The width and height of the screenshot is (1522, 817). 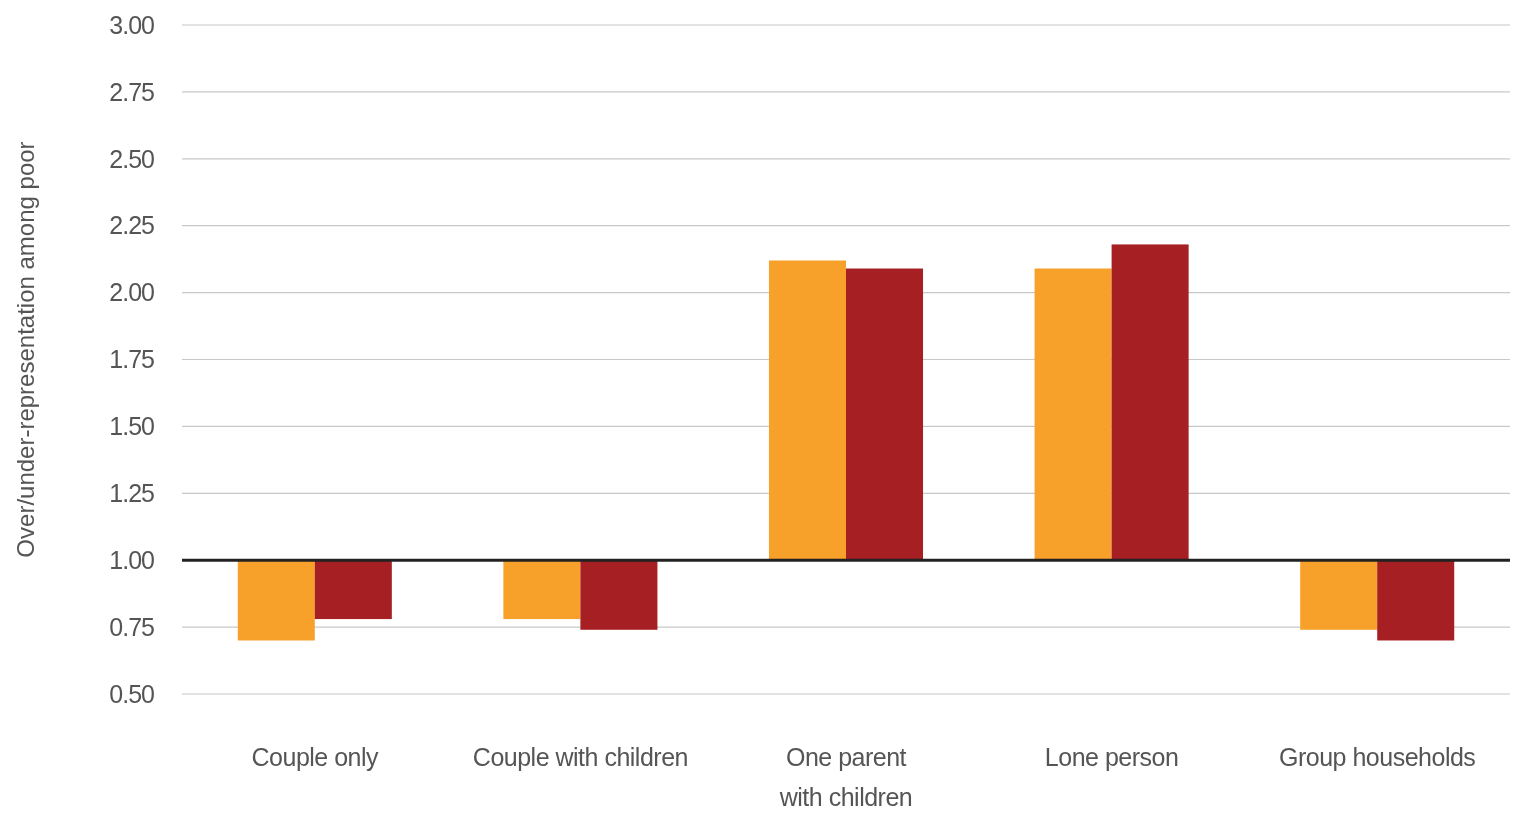 What do you see at coordinates (25, 349) in the screenshot?
I see `y-axis-title: Over/under-representation among poor` at bounding box center [25, 349].